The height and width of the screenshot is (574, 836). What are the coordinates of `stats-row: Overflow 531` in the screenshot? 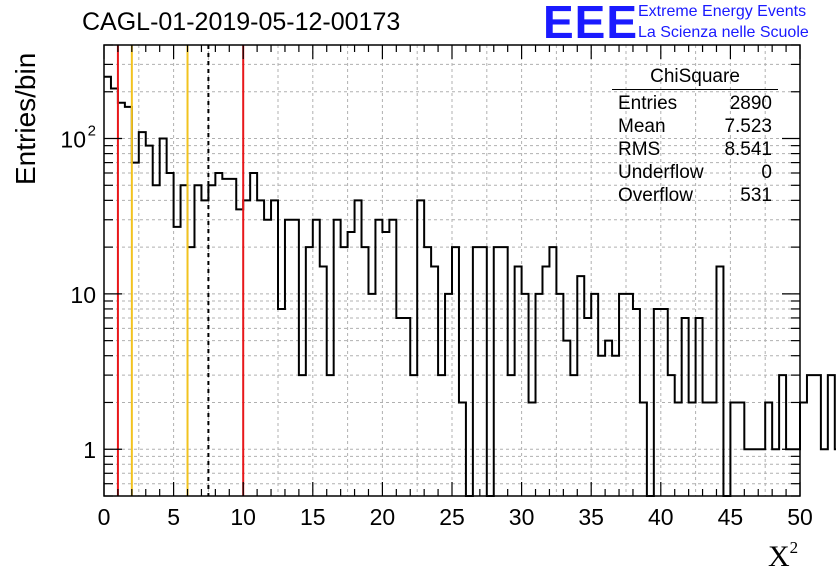 It's located at (695, 195).